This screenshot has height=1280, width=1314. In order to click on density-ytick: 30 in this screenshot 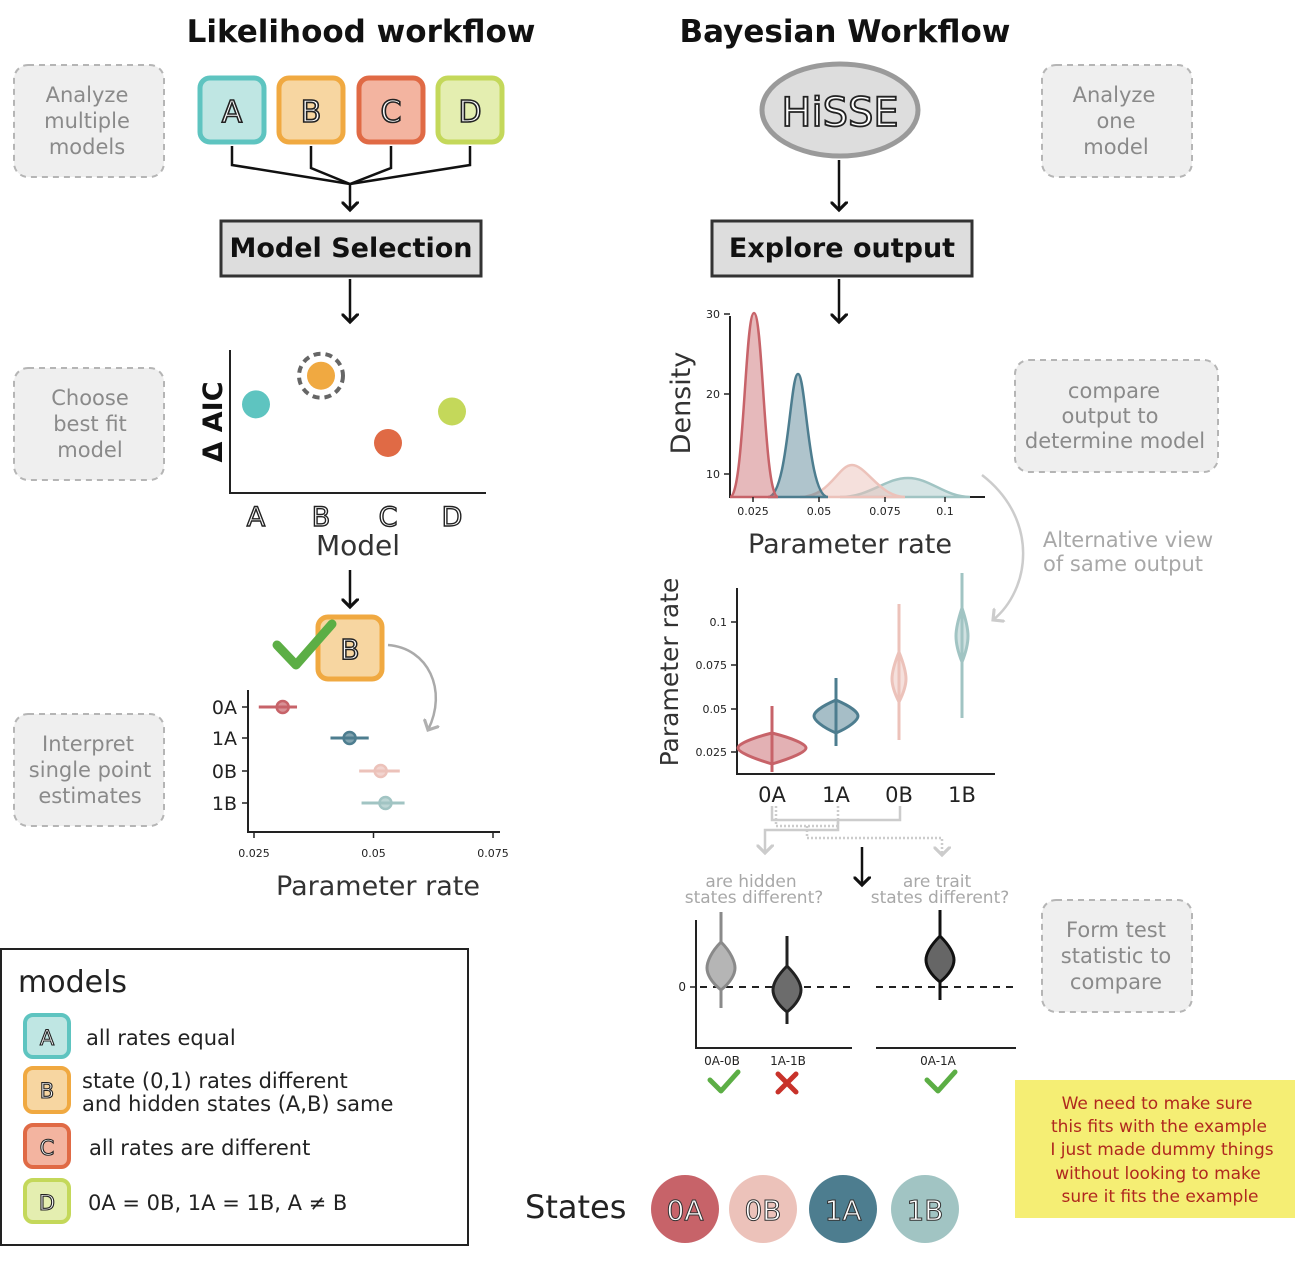, I will do `click(713, 314)`.